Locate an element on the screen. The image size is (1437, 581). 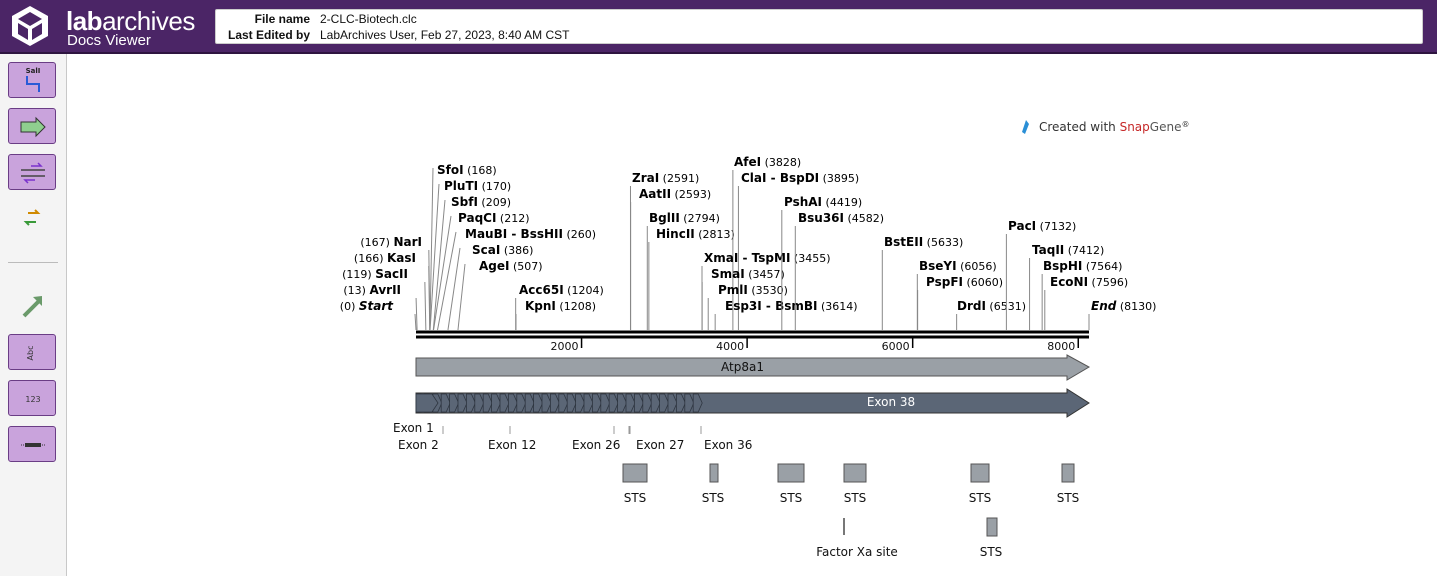
enzyme-position: (260) is located at coordinates (579, 234).